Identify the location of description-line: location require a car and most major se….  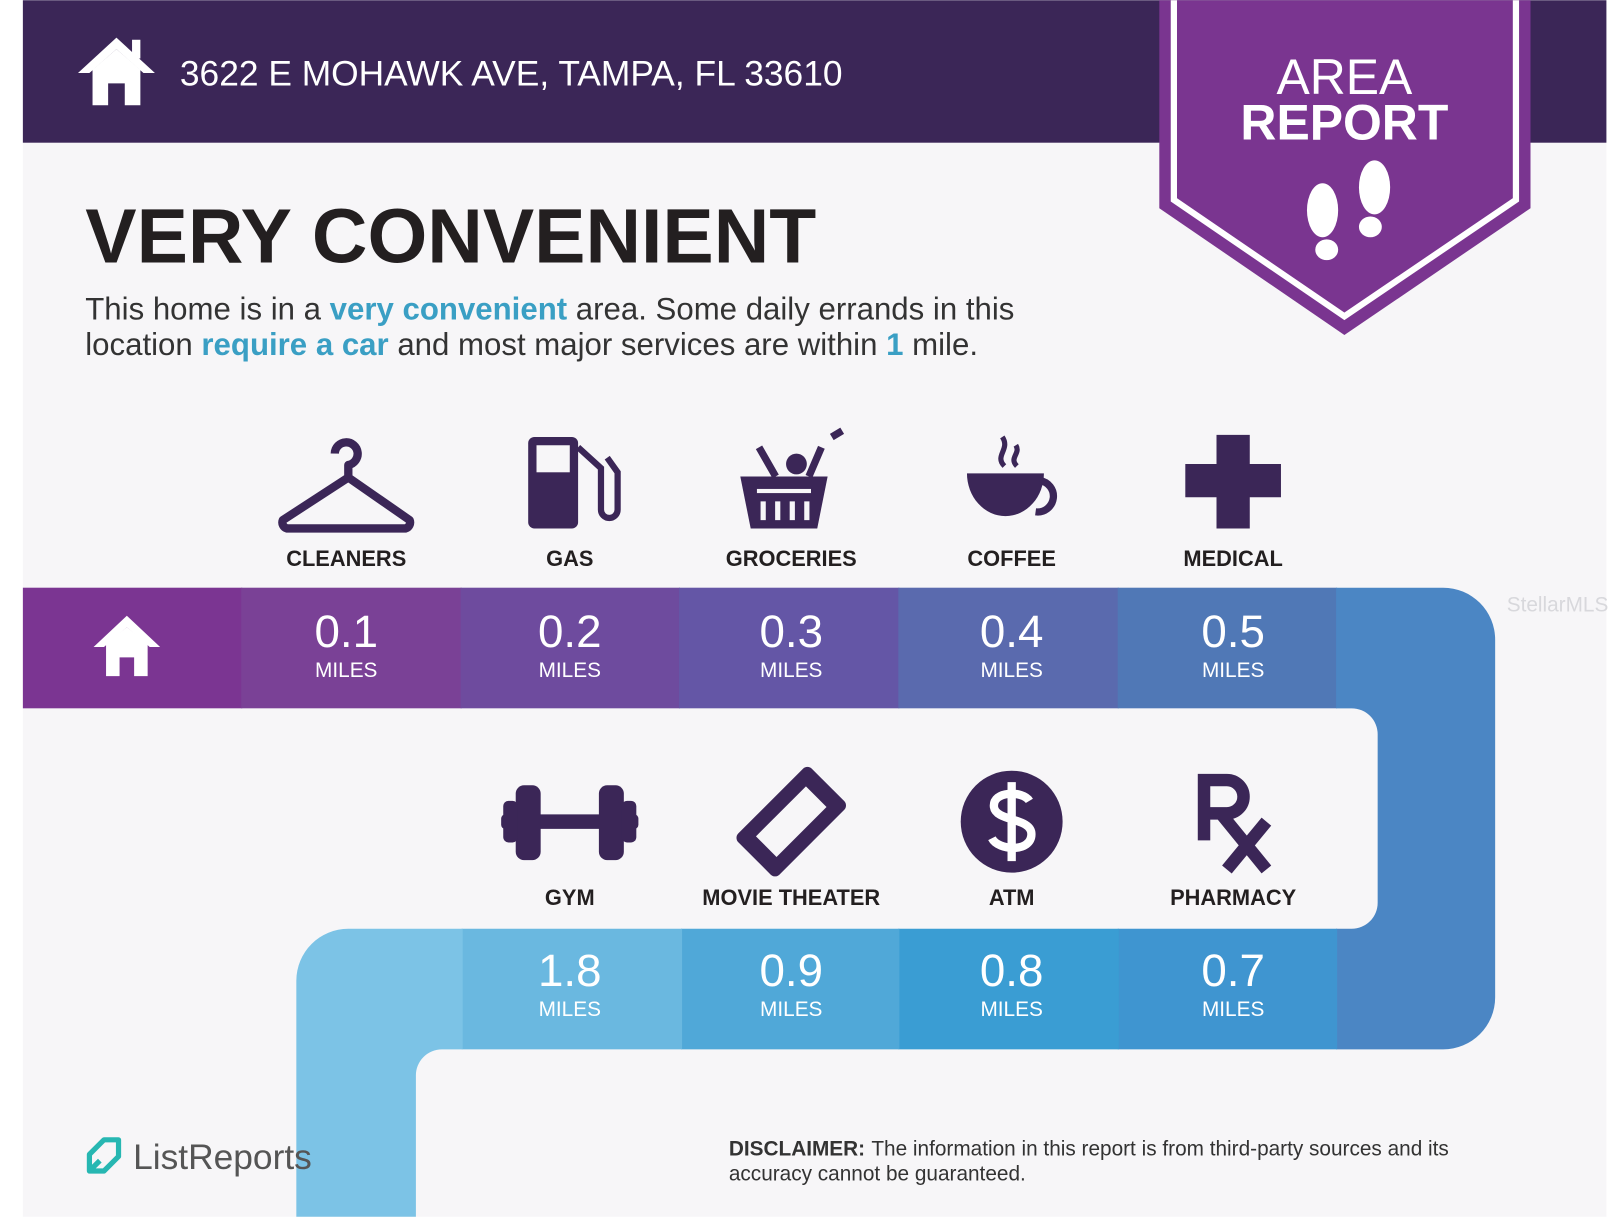
(531, 344).